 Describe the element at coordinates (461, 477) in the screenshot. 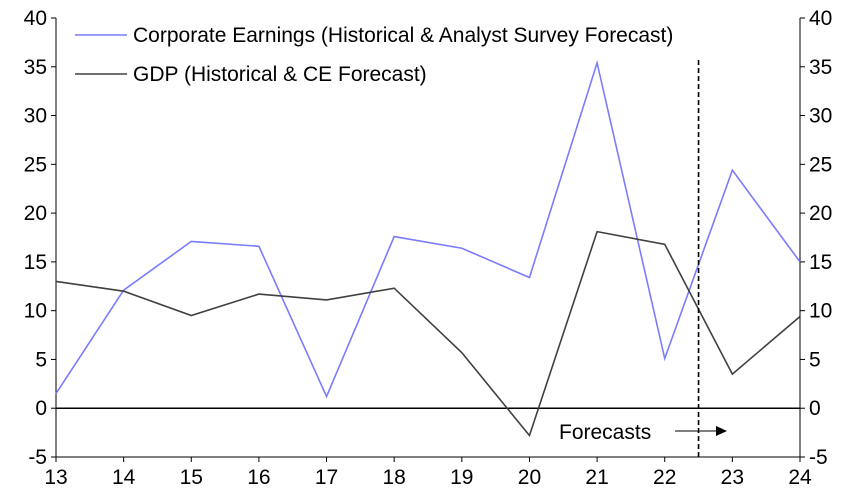

I see `x-tick-label: 19` at that location.